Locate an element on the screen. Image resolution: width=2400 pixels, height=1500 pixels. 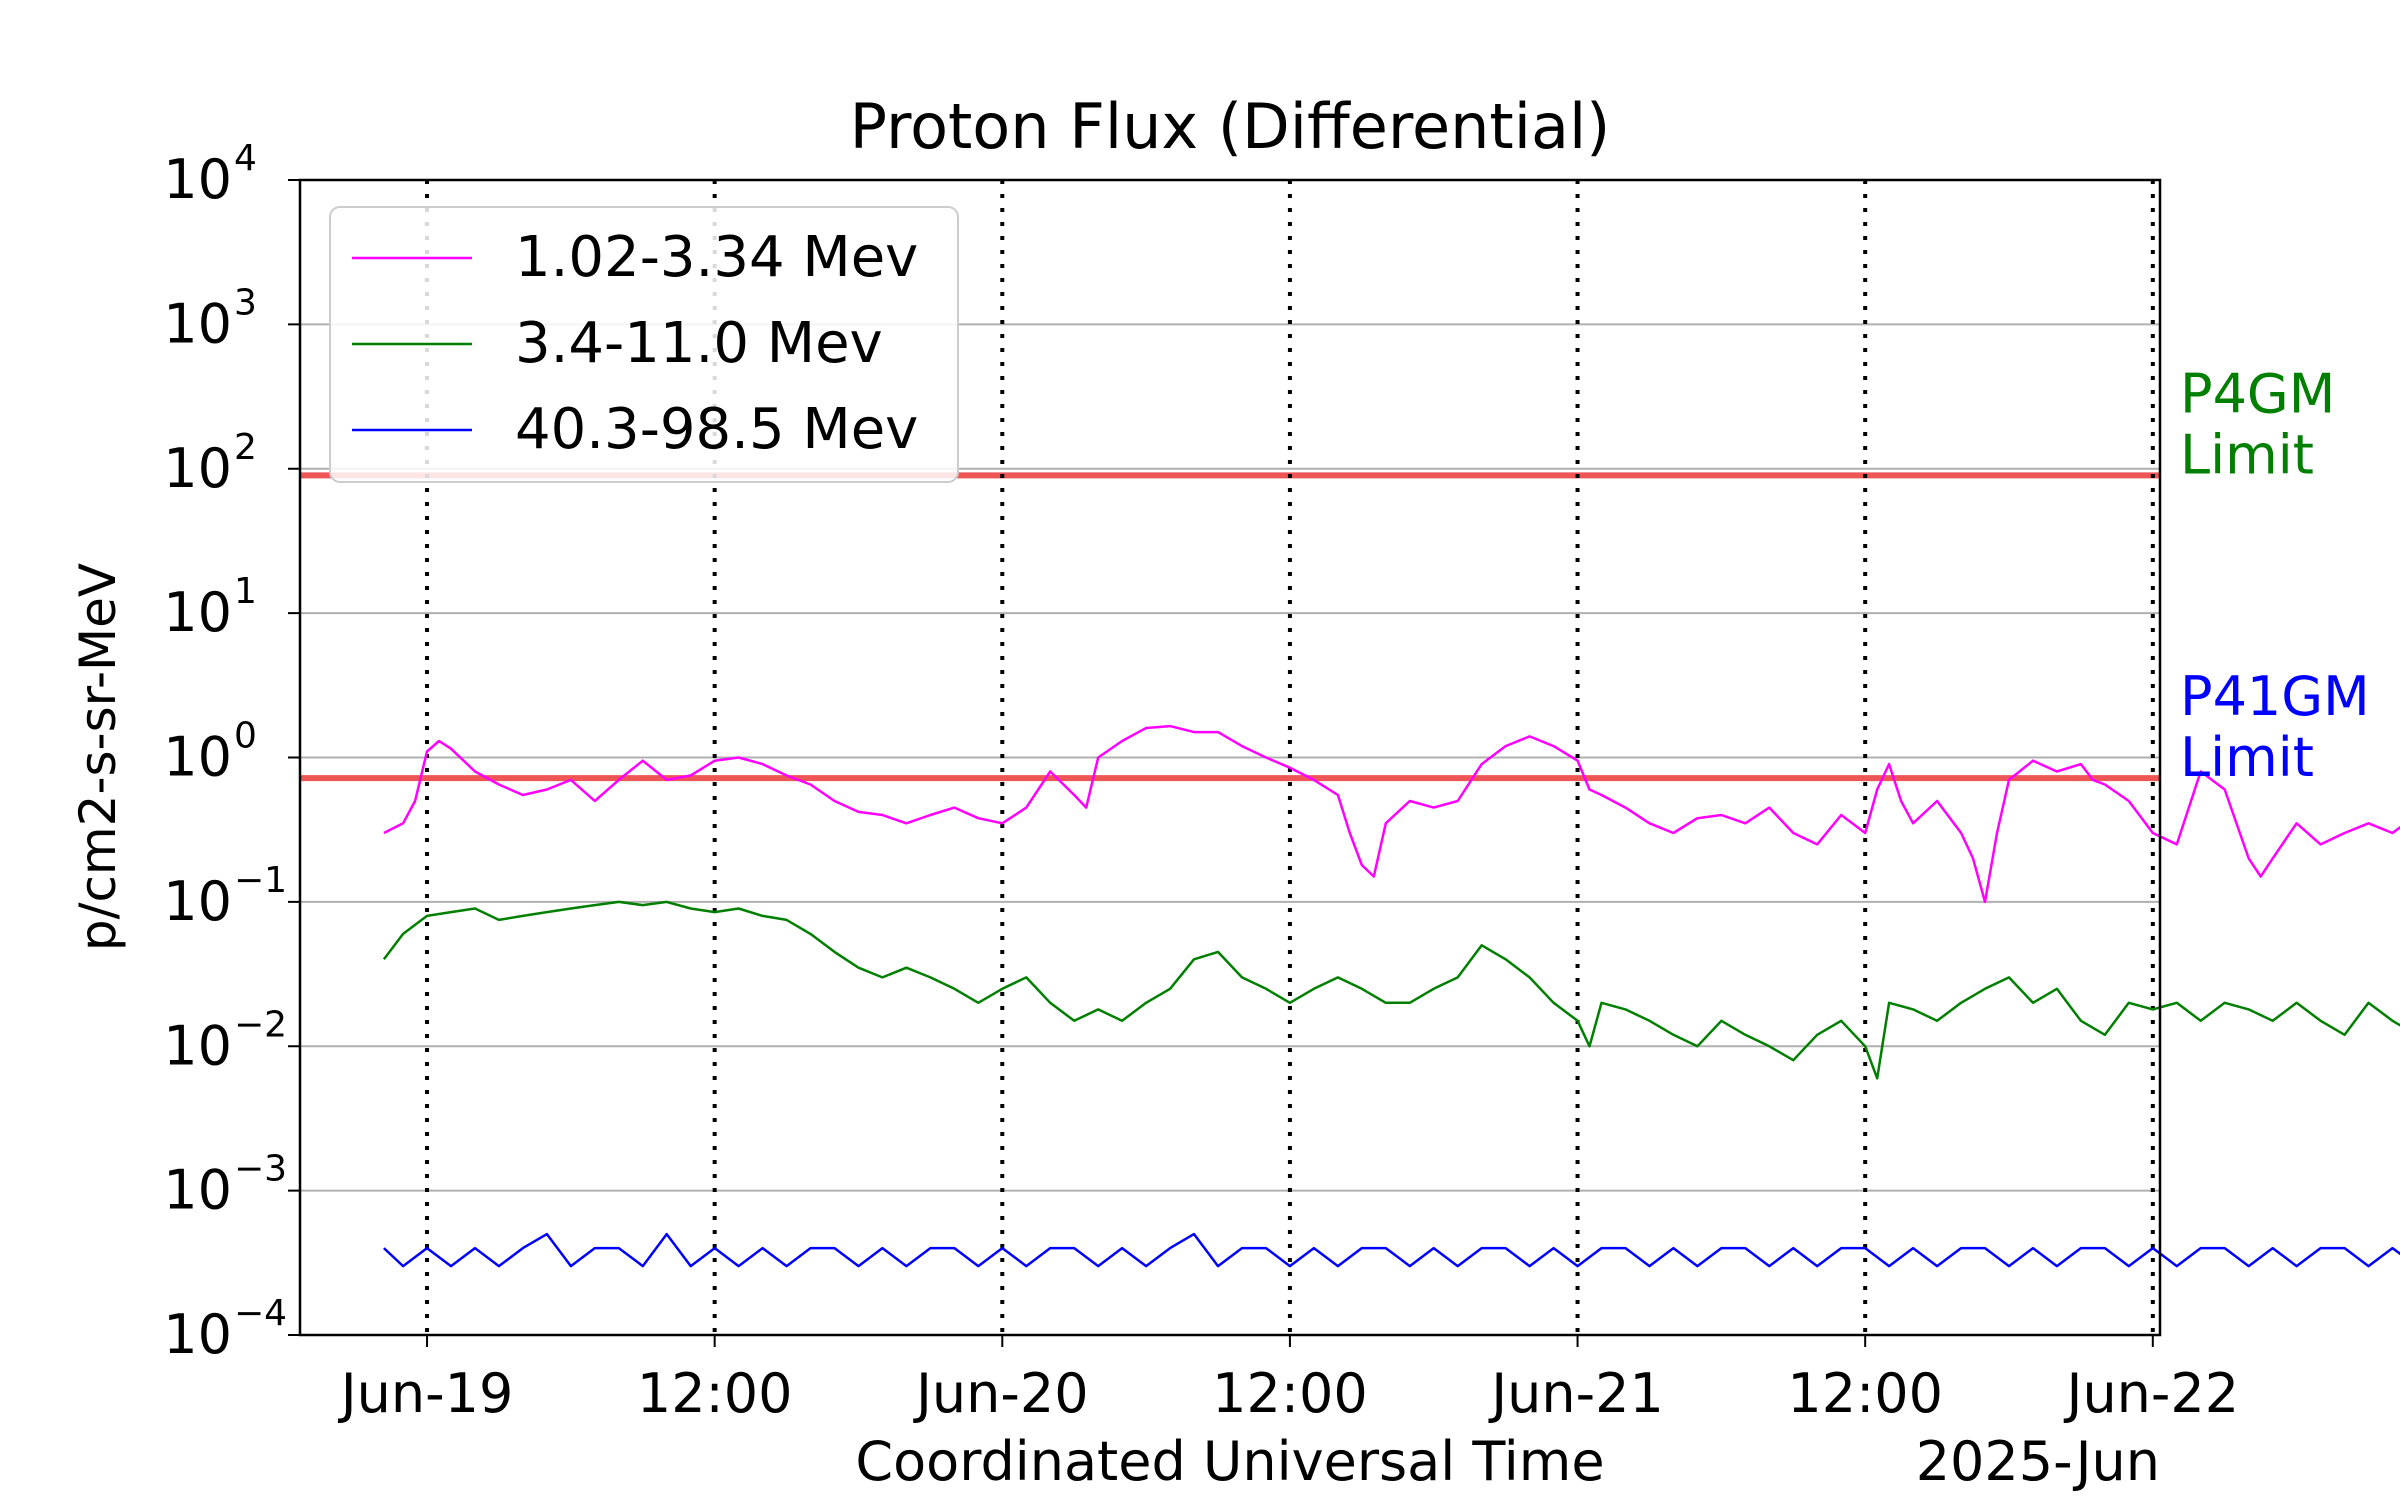
y-tick-exponent: −2 is located at coordinates (260, 1024).